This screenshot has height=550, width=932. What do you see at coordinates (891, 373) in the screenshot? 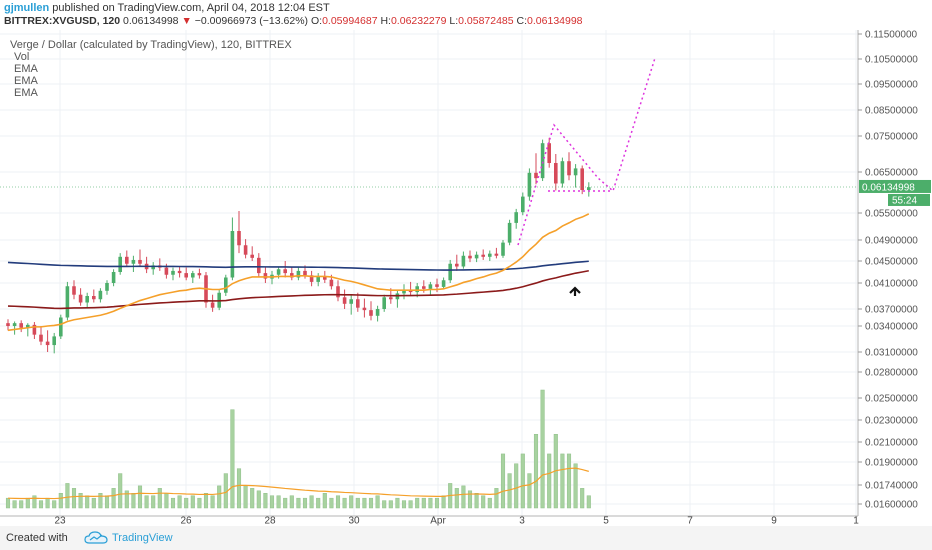
I see `y-tick-label: 0.02800000` at bounding box center [891, 373].